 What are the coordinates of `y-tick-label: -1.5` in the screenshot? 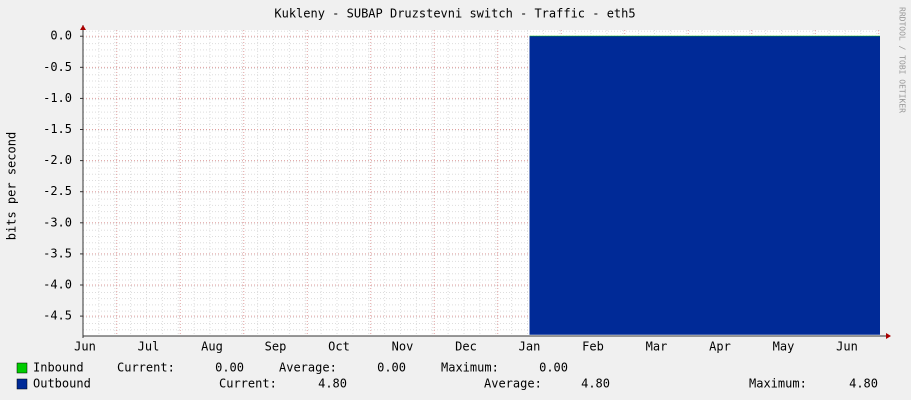 It's located at (57, 129).